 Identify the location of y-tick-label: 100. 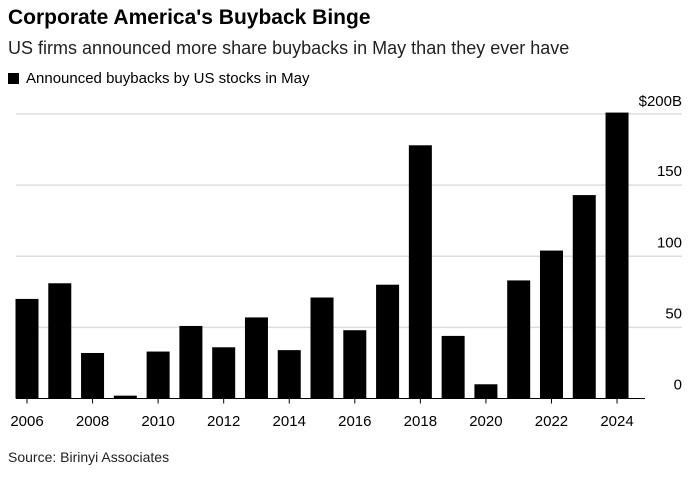
(669, 242).